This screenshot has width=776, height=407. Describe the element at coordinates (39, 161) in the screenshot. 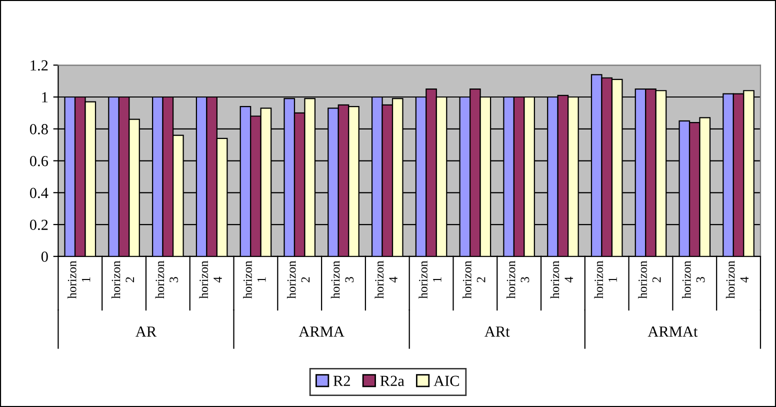

I see `y-tick-label: 0.6` at that location.